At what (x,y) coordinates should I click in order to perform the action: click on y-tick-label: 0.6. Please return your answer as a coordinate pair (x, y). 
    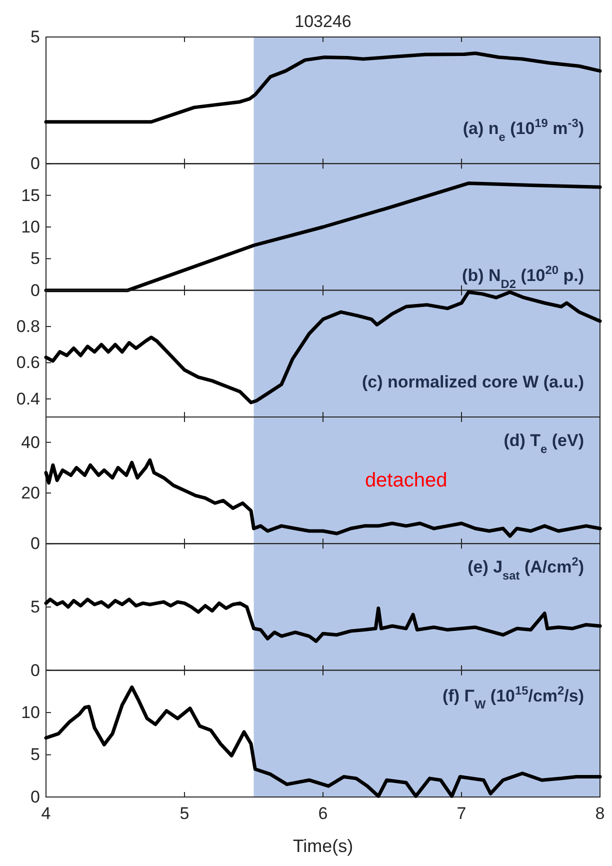
    Looking at the image, I should click on (28, 362).